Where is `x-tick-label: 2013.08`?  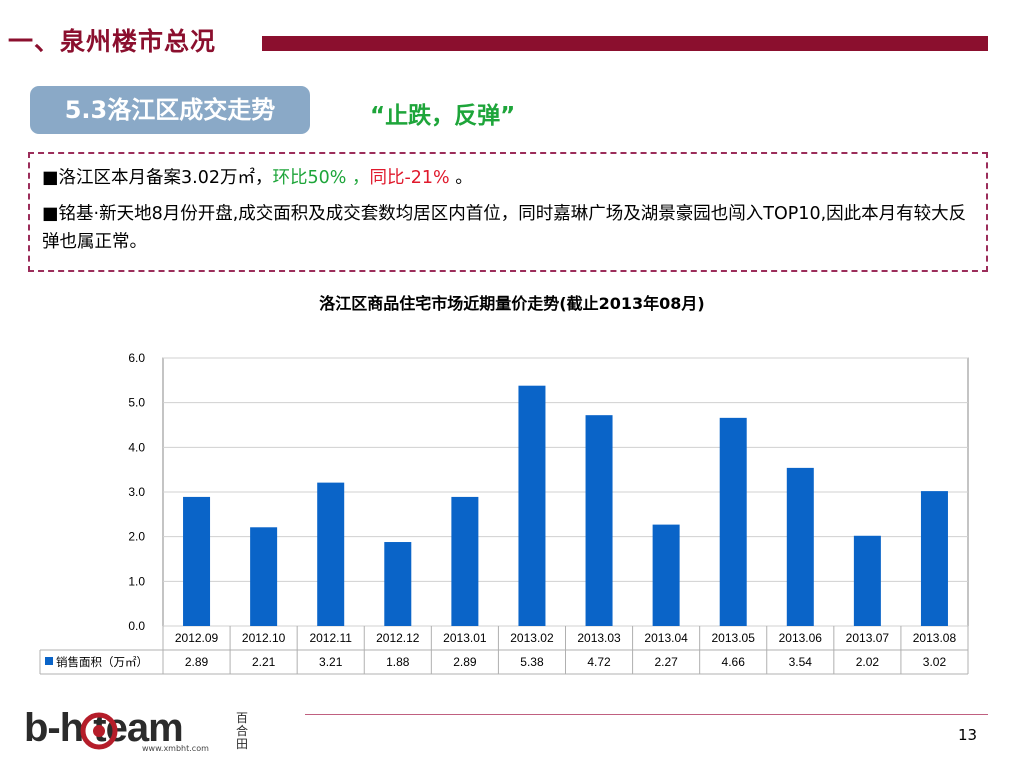 x-tick-label: 2013.08 is located at coordinates (935, 638).